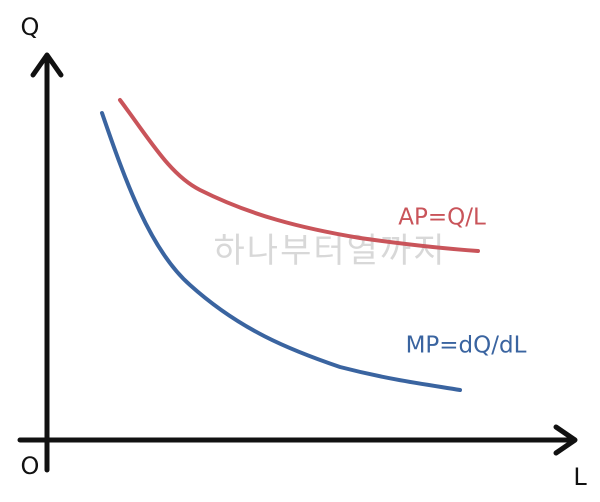 The width and height of the screenshot is (600, 502). What do you see at coordinates (580, 477) in the screenshot?
I see `x-axis-label: L` at bounding box center [580, 477].